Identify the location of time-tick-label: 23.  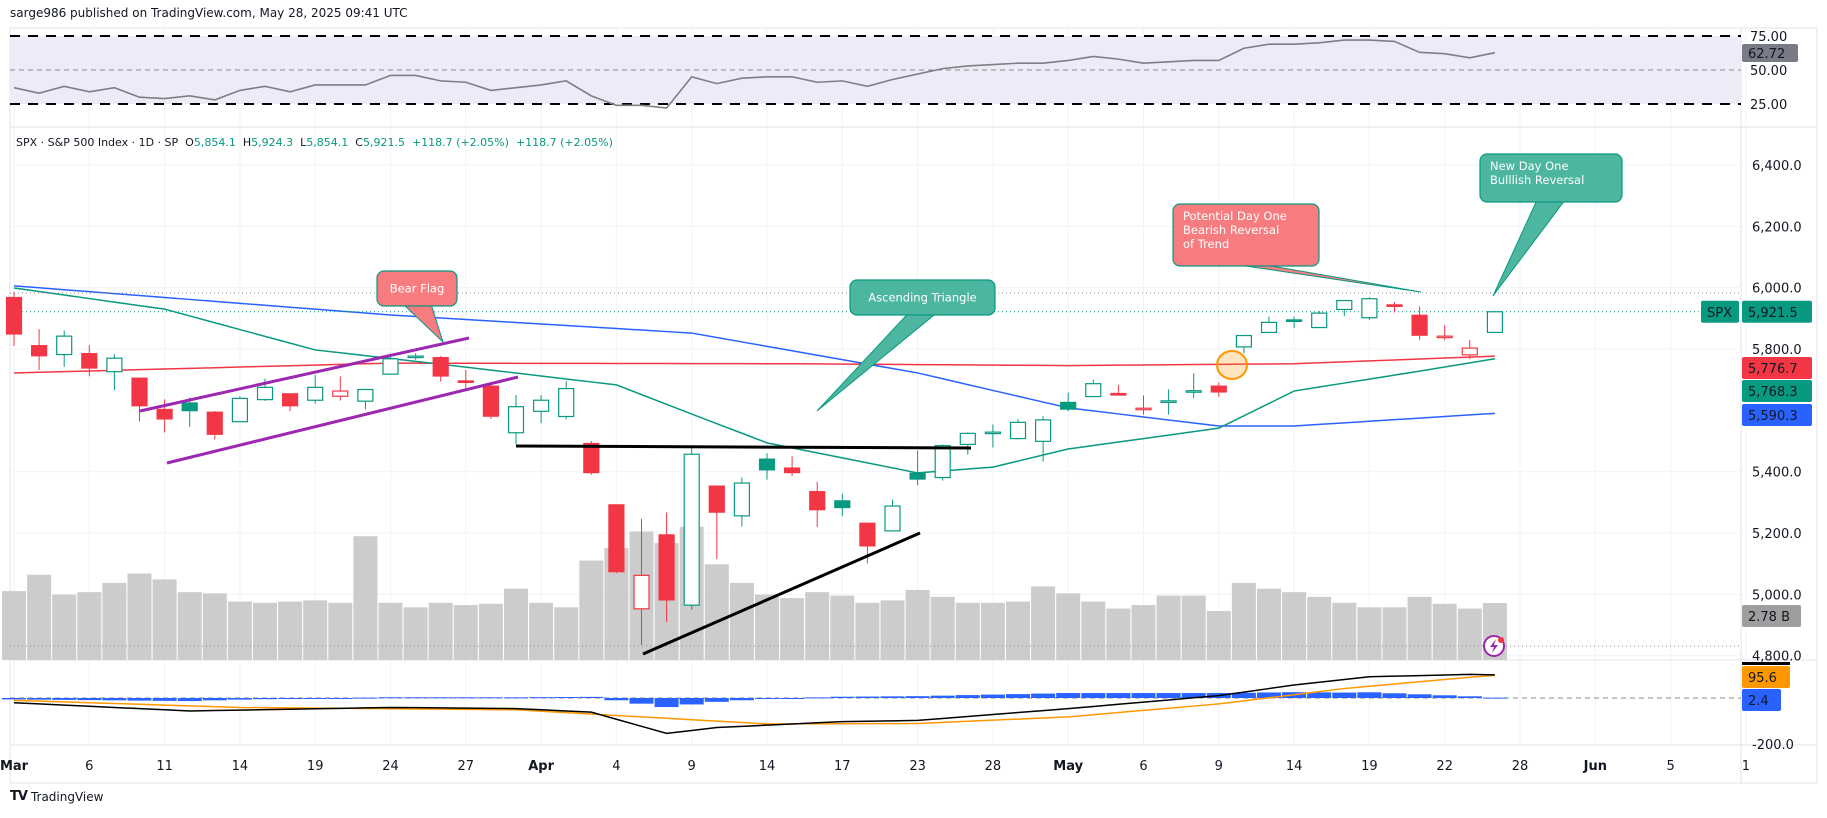
(917, 766).